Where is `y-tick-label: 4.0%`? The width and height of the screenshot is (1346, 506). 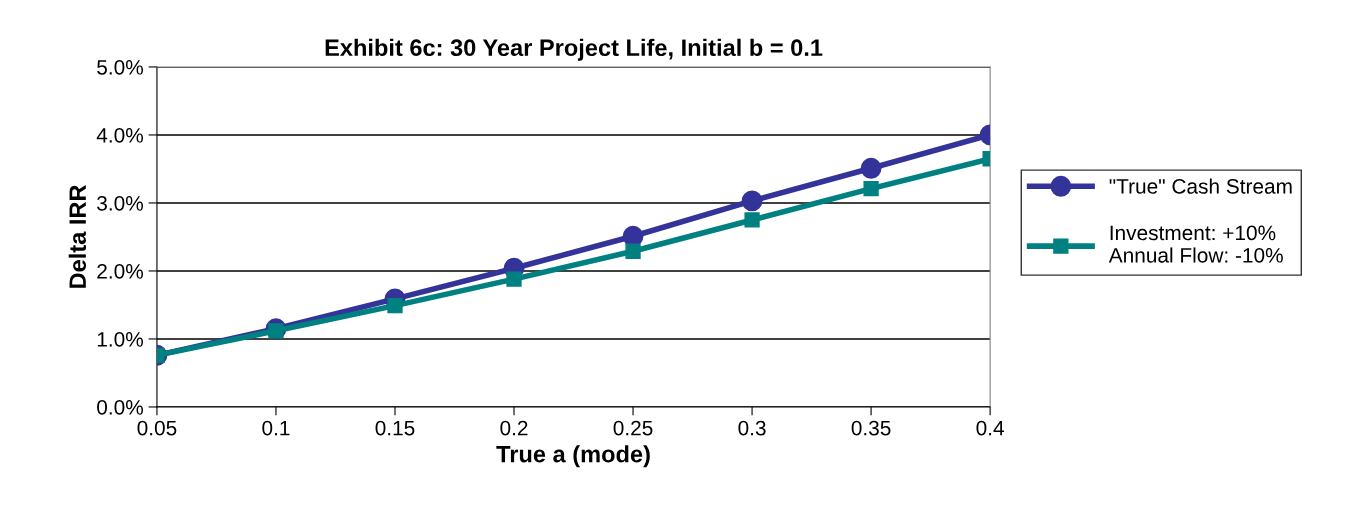 y-tick-label: 4.0% is located at coordinates (120, 135).